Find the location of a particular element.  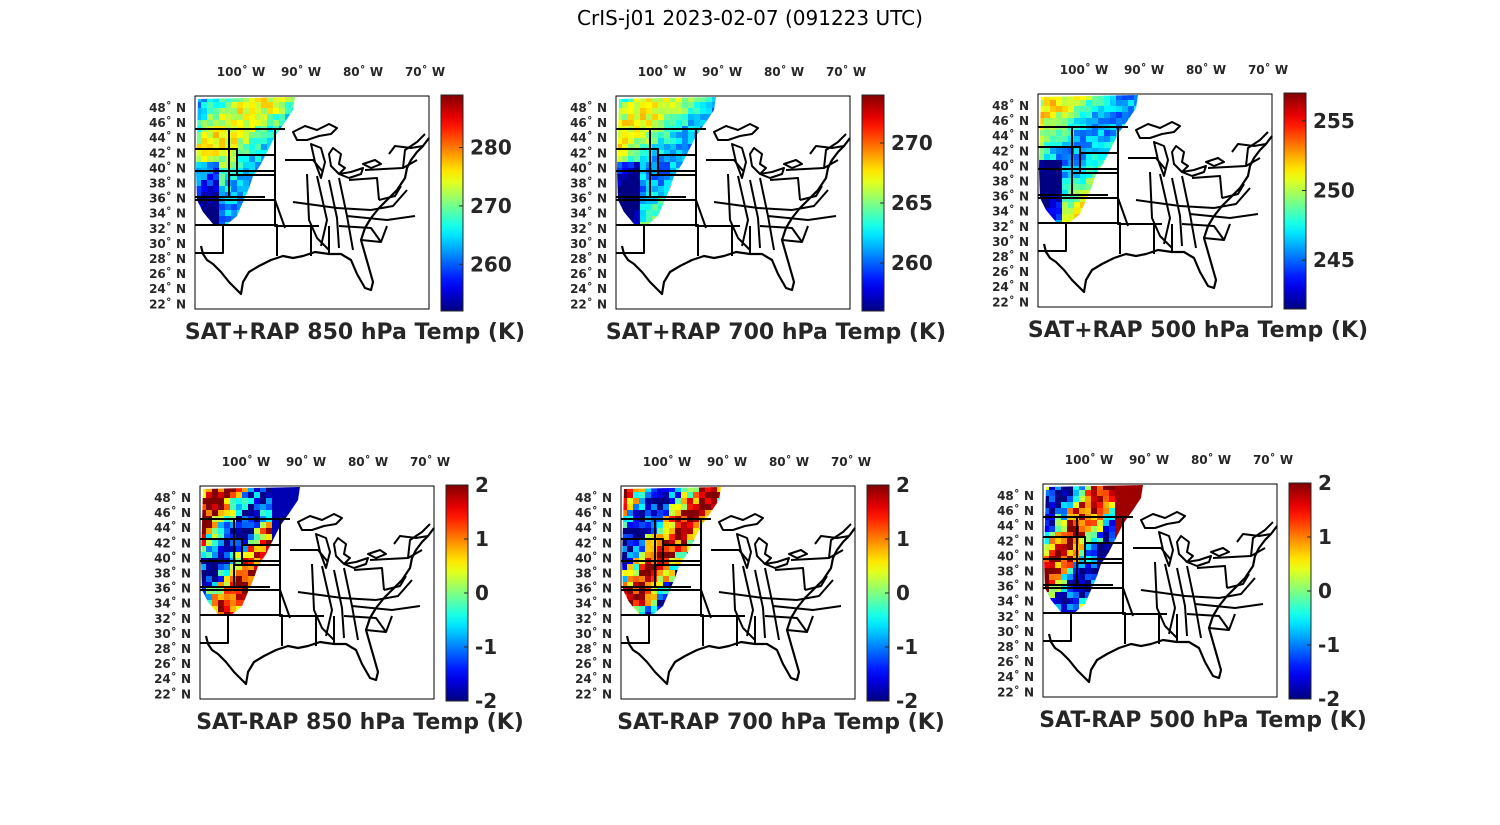

lat-label: 38˚ N is located at coordinates (167, 183).